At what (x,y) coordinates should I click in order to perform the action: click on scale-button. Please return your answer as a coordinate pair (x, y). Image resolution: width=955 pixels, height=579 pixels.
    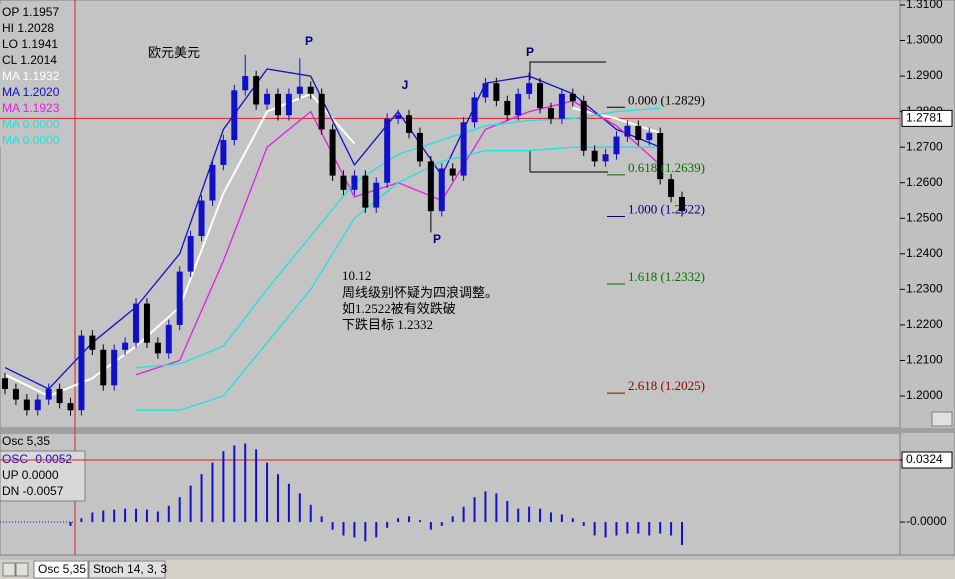
    Looking at the image, I should click on (942, 419).